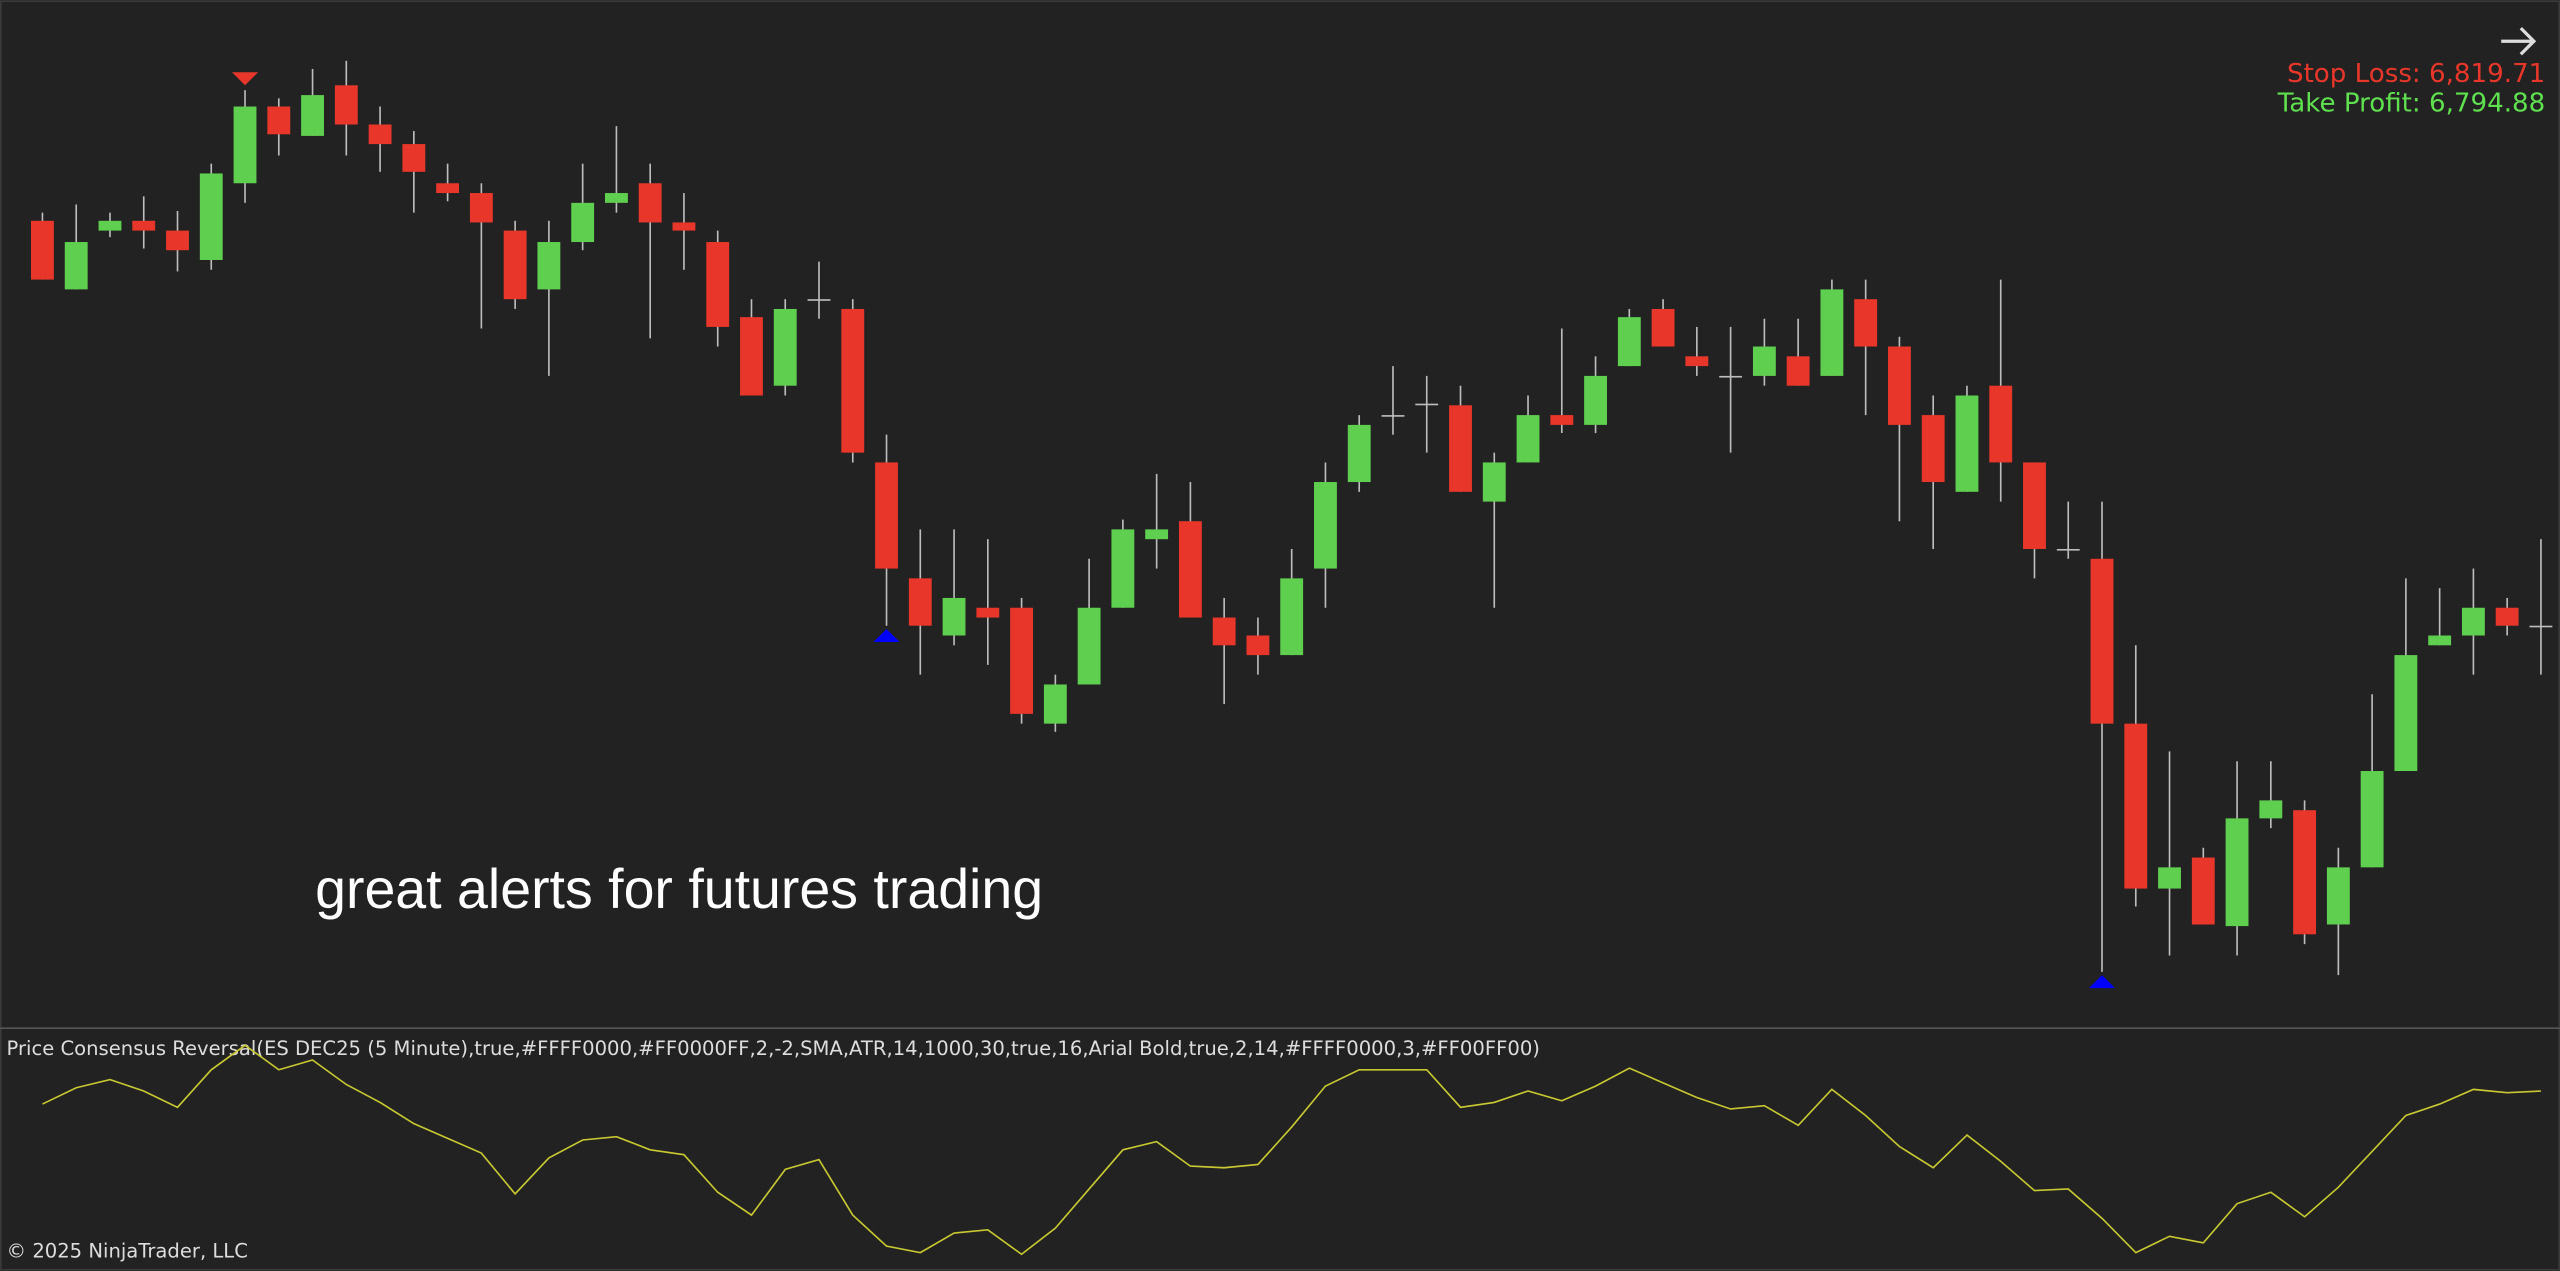  What do you see at coordinates (127, 1251) in the screenshot?
I see `copyright: © 2025 NinjaTrader, LLC` at bounding box center [127, 1251].